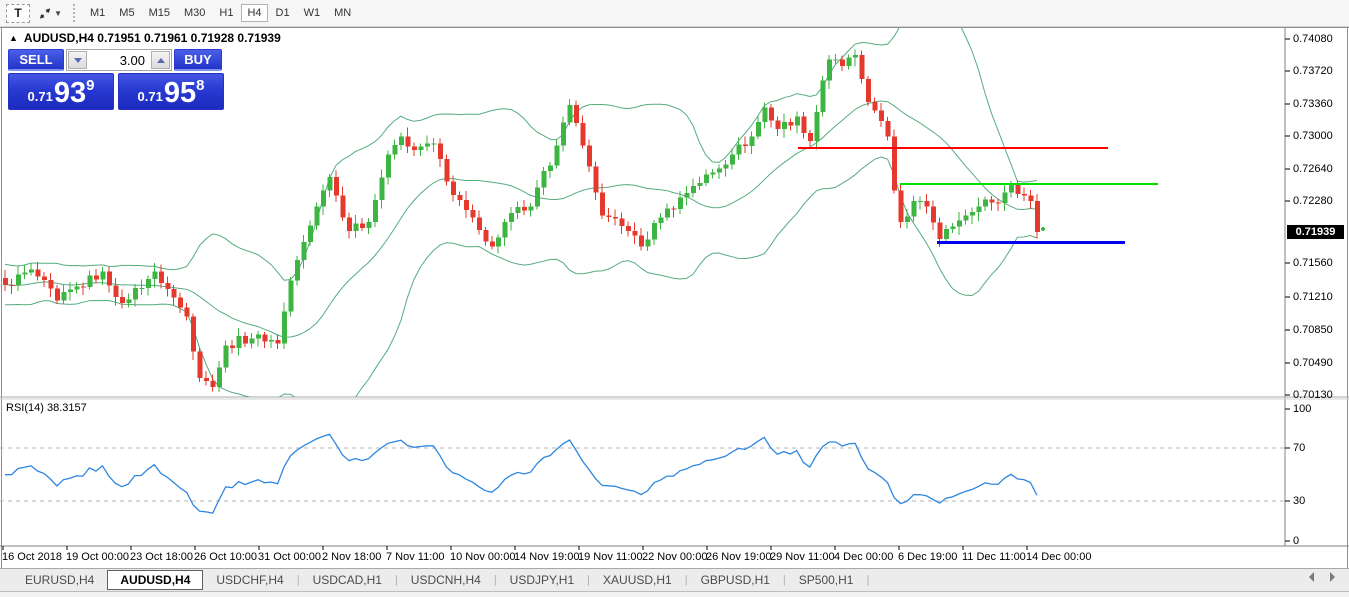  I want to click on chart-tab-usdjpy: USDJPY,H1, so click(542, 580).